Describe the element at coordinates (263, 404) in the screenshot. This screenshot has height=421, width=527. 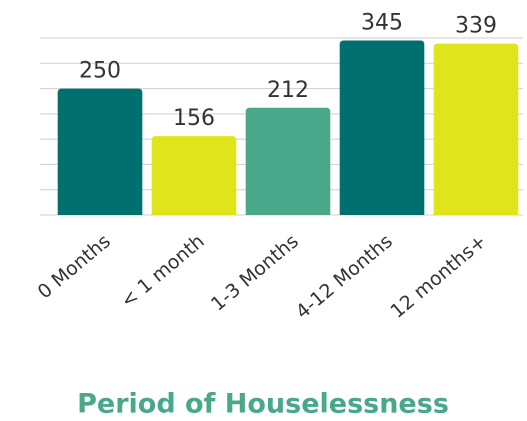
I see `chart-title: Period of Houselessness` at that location.